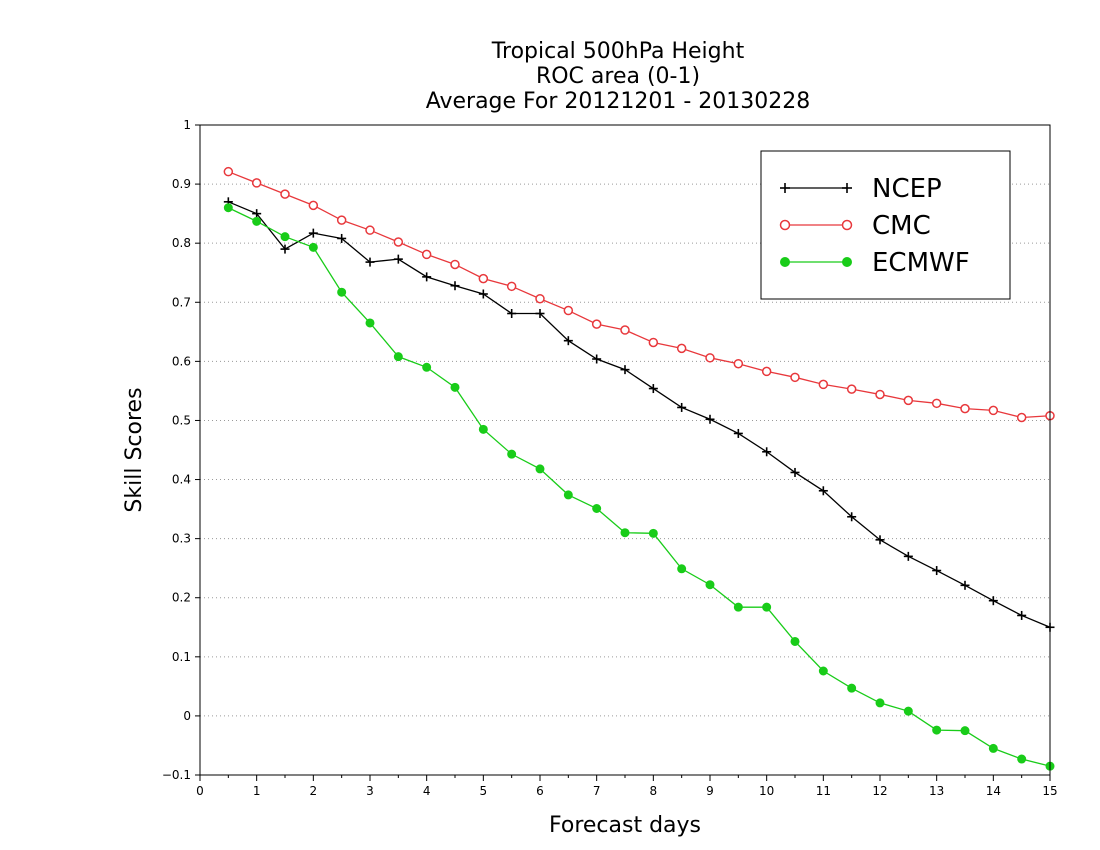 Image resolution: width=1100 pixels, height=850 pixels. I want to click on y-tick-label: 1, so click(187, 125).